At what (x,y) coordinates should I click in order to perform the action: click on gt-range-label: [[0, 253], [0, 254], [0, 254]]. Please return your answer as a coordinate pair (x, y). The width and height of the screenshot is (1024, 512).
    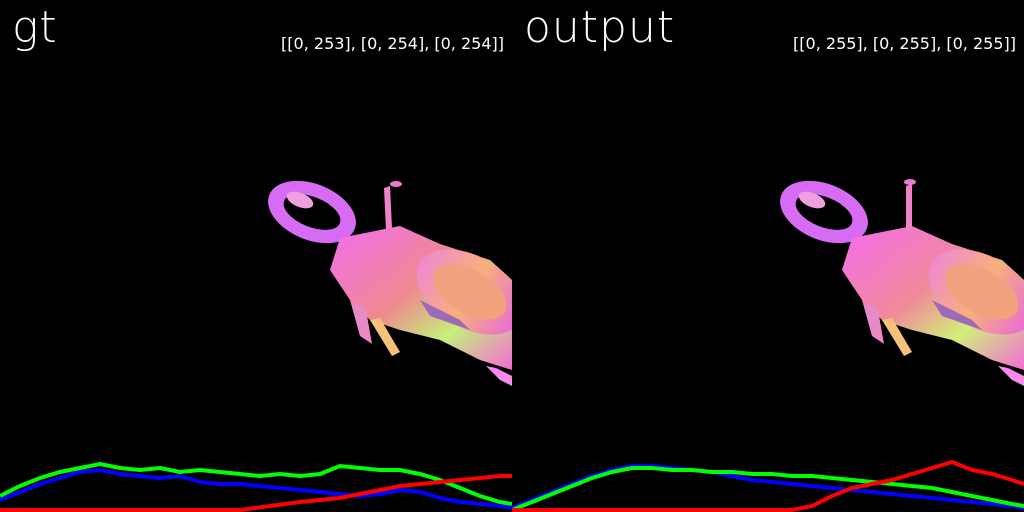
    Looking at the image, I should click on (392, 43).